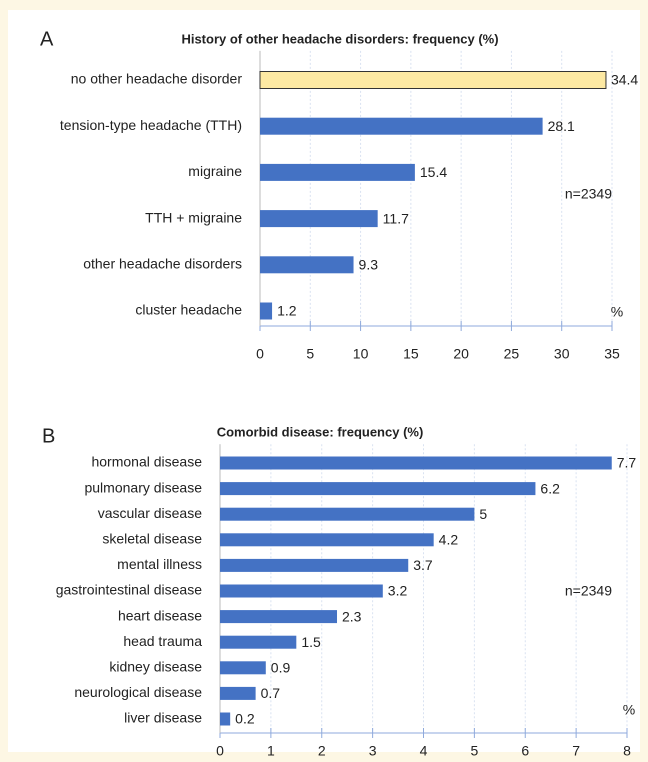  I want to click on x-tick-label: 25, so click(512, 354).